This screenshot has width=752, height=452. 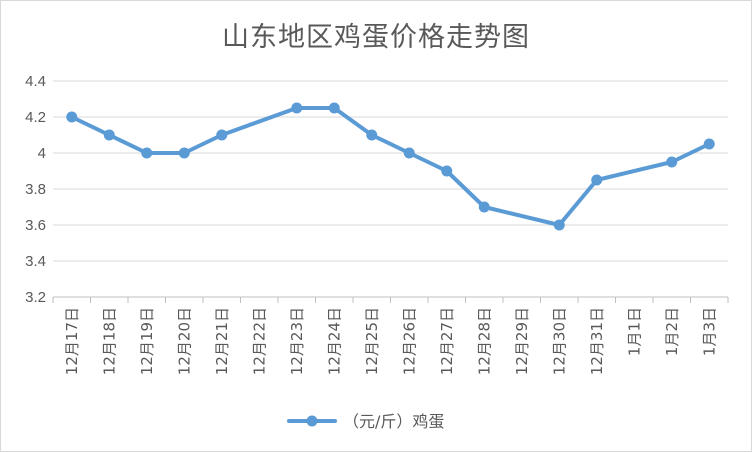 What do you see at coordinates (393, 421) in the screenshot?
I see `legend-label: （元/斤）鸡蛋` at bounding box center [393, 421].